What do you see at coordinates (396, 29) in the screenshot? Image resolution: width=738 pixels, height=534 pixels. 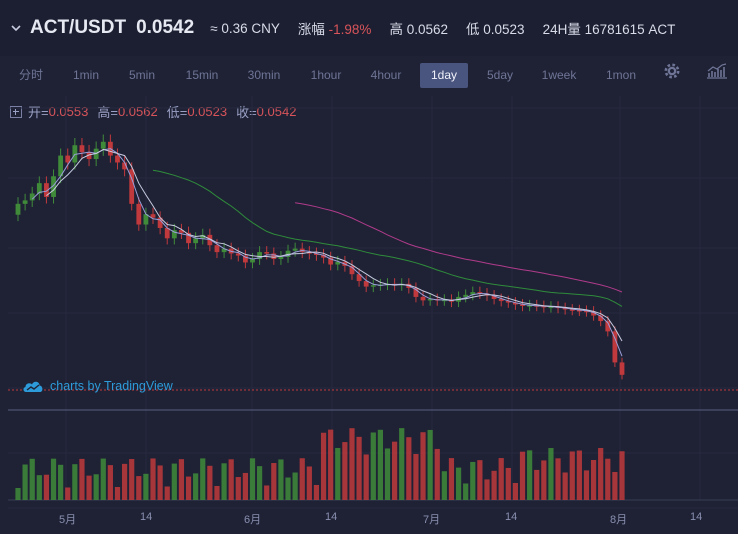 I see `high-label: 高` at bounding box center [396, 29].